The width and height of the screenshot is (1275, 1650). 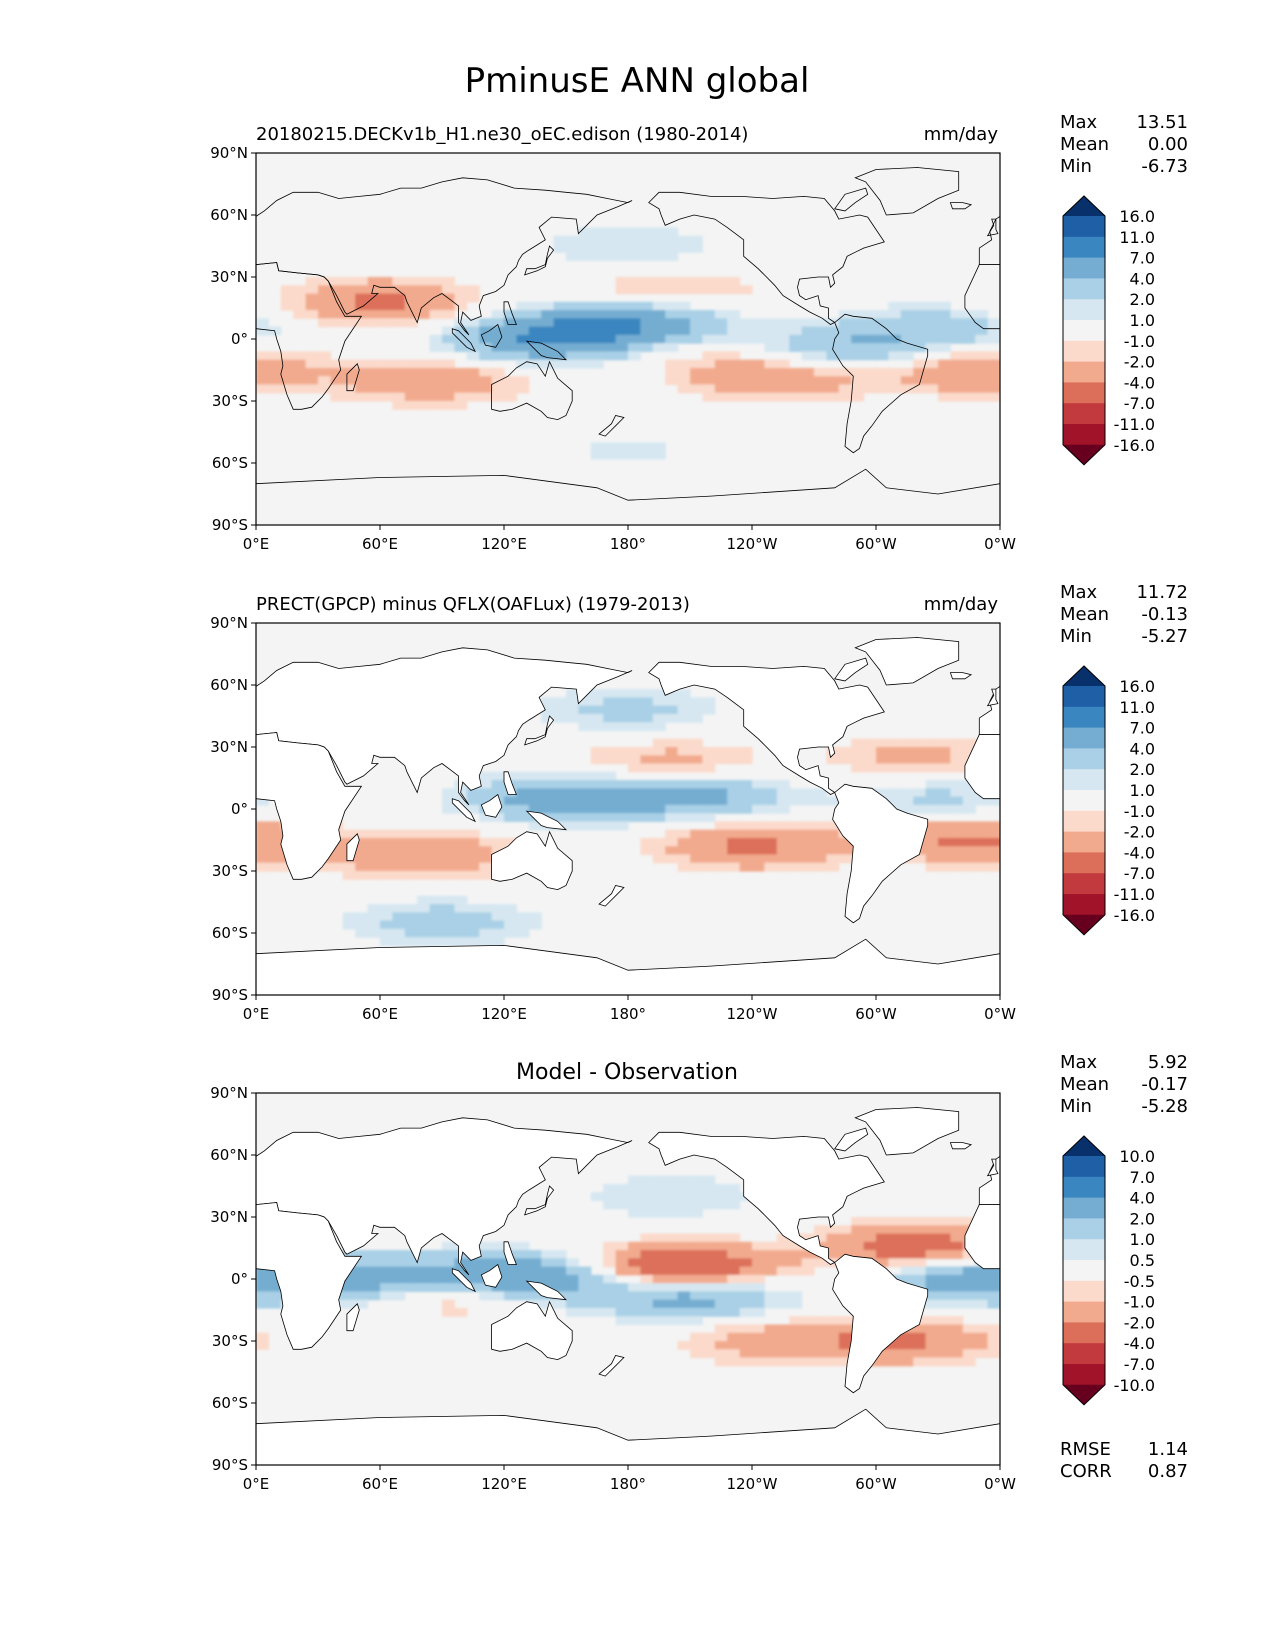 What do you see at coordinates (1254, 1253) in the screenshot?
I see `coastline-philippines` at bounding box center [1254, 1253].